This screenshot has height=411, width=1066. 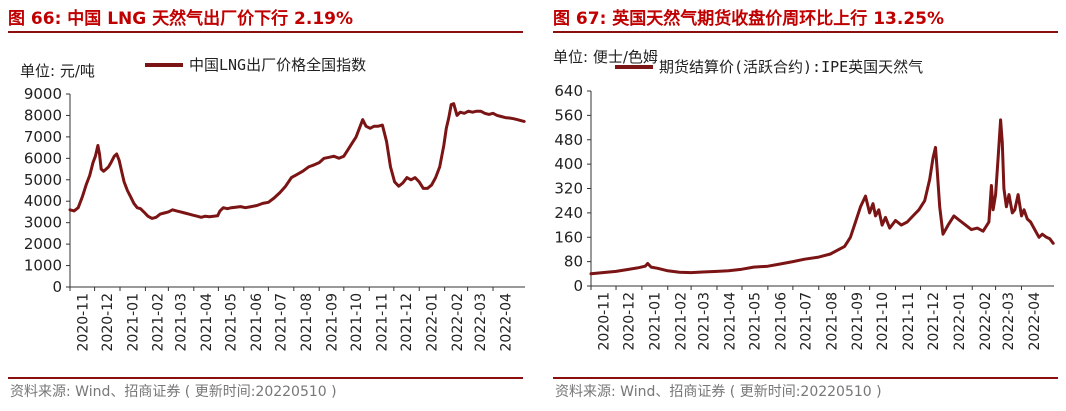 What do you see at coordinates (791, 67) in the screenshot?
I see `legend-label: 期货结算价(活跃合约):IPE英国天然气` at bounding box center [791, 67].